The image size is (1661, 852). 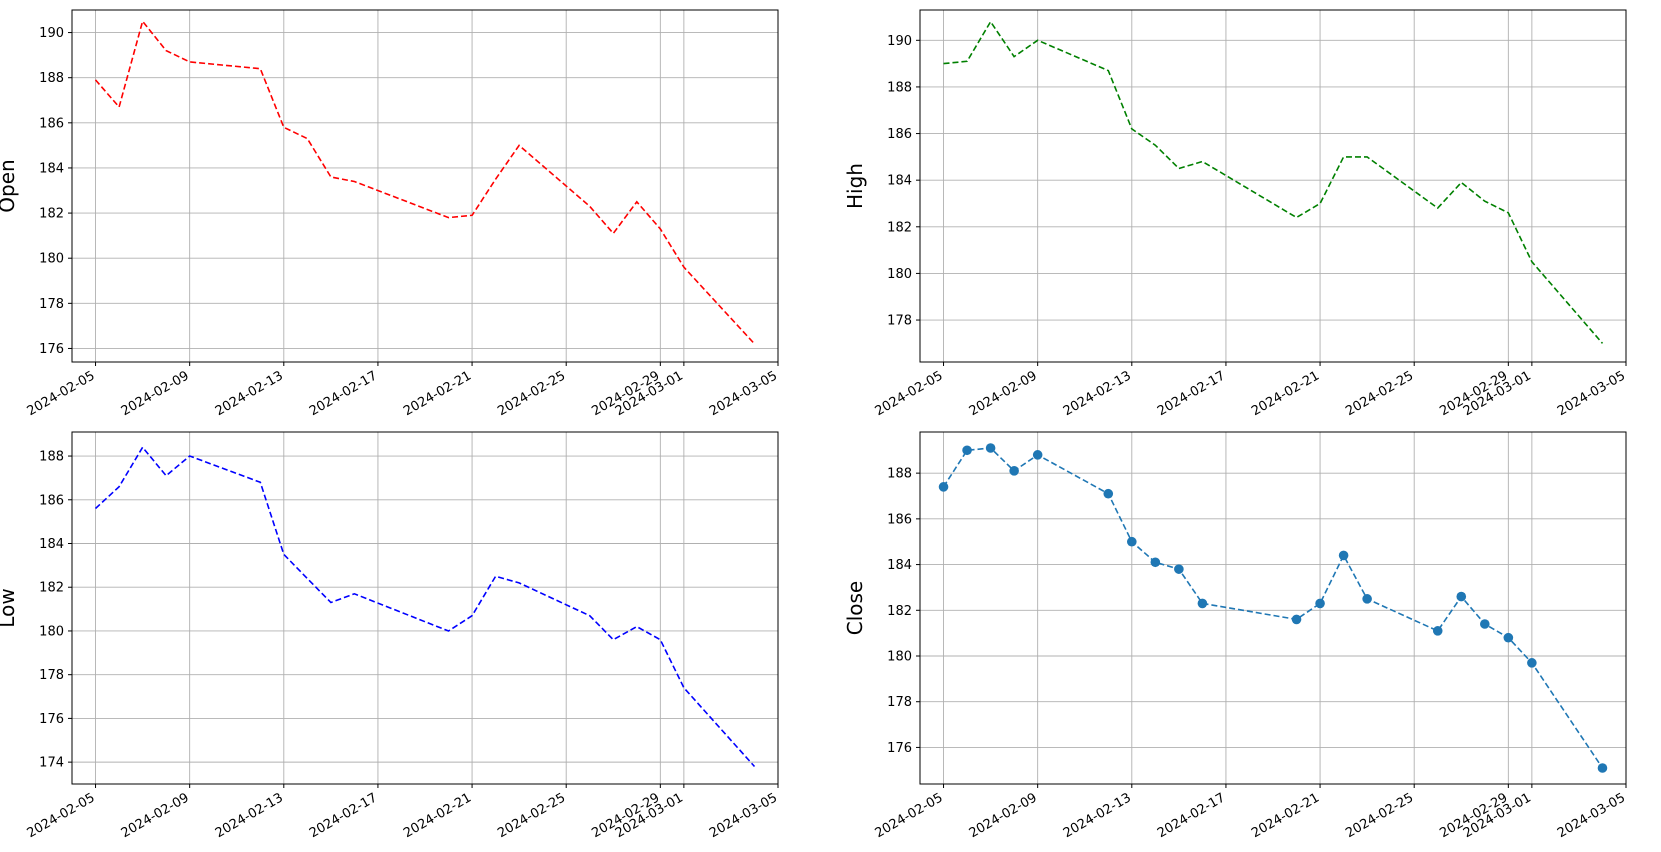 What do you see at coordinates (9, 185) in the screenshot?
I see `y-axis-label: Open` at bounding box center [9, 185].